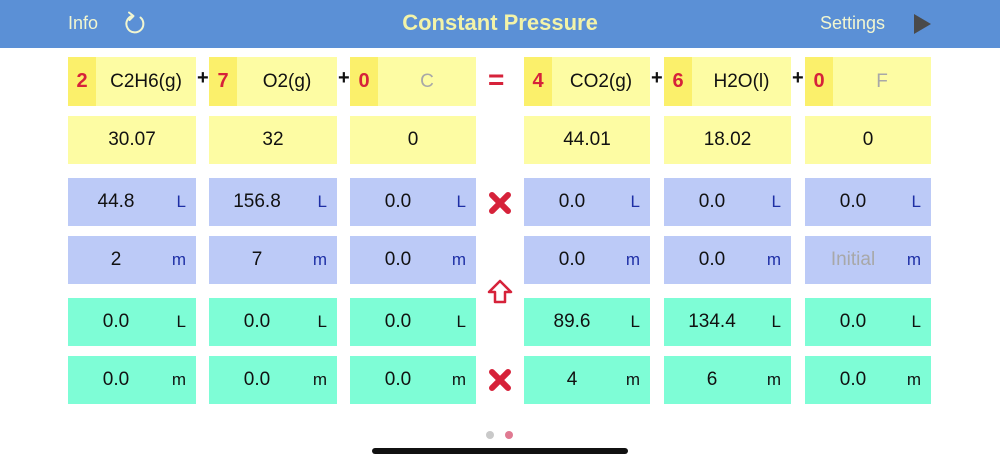  Describe the element at coordinates (587, 140) in the screenshot. I see `product-1-molar-mass: 44.01` at that location.